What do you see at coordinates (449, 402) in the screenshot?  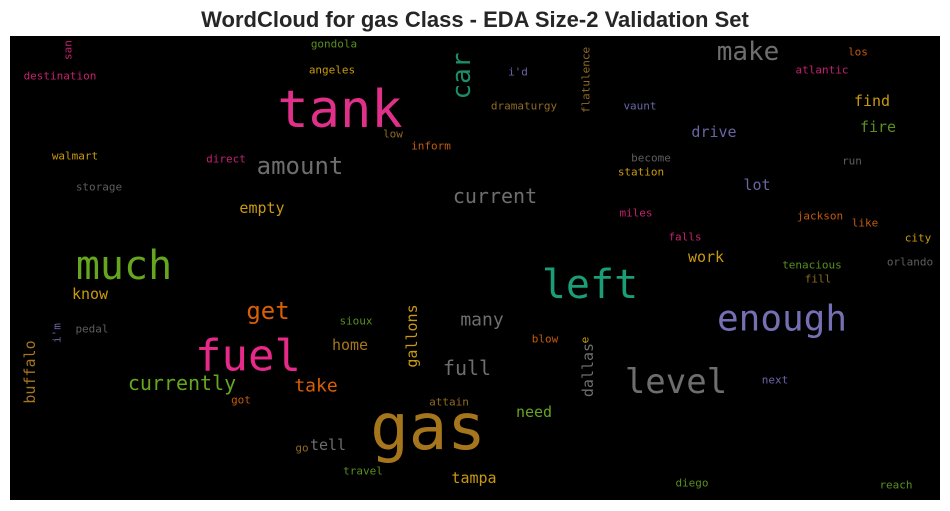 I see `word: attain` at bounding box center [449, 402].